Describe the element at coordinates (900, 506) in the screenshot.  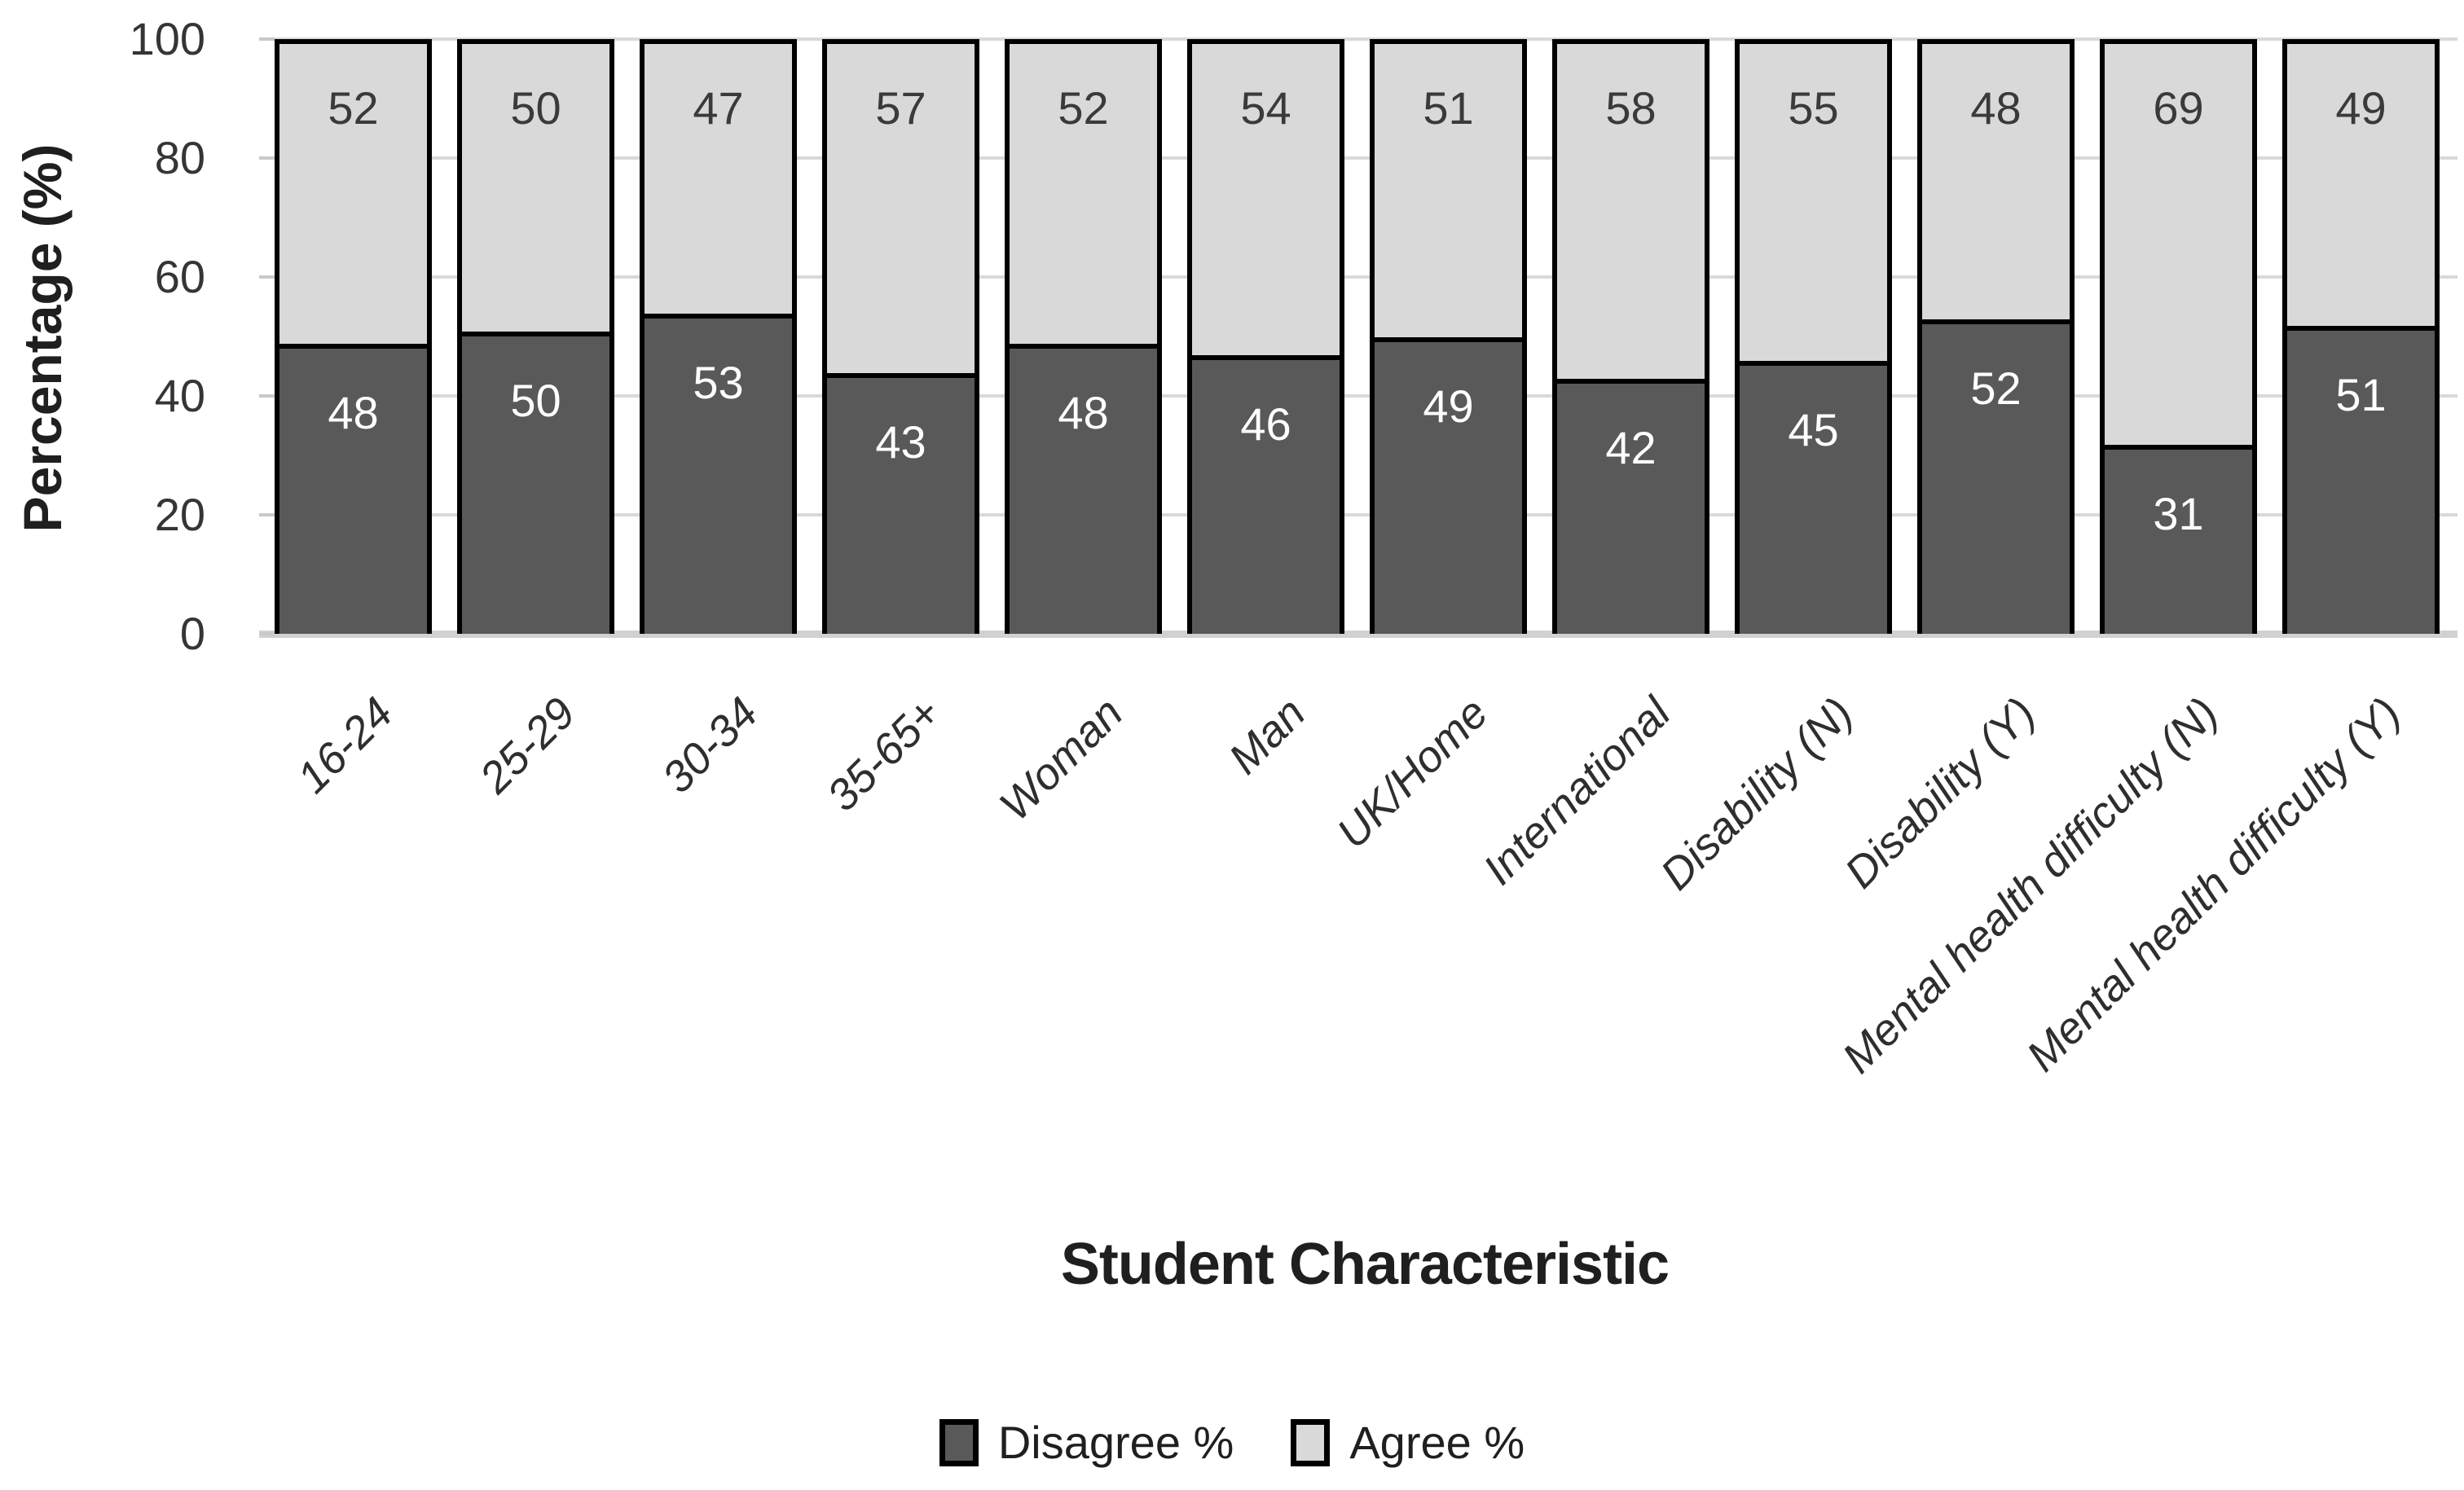
I see `disagree-segment-35-65+: 43` at that location.